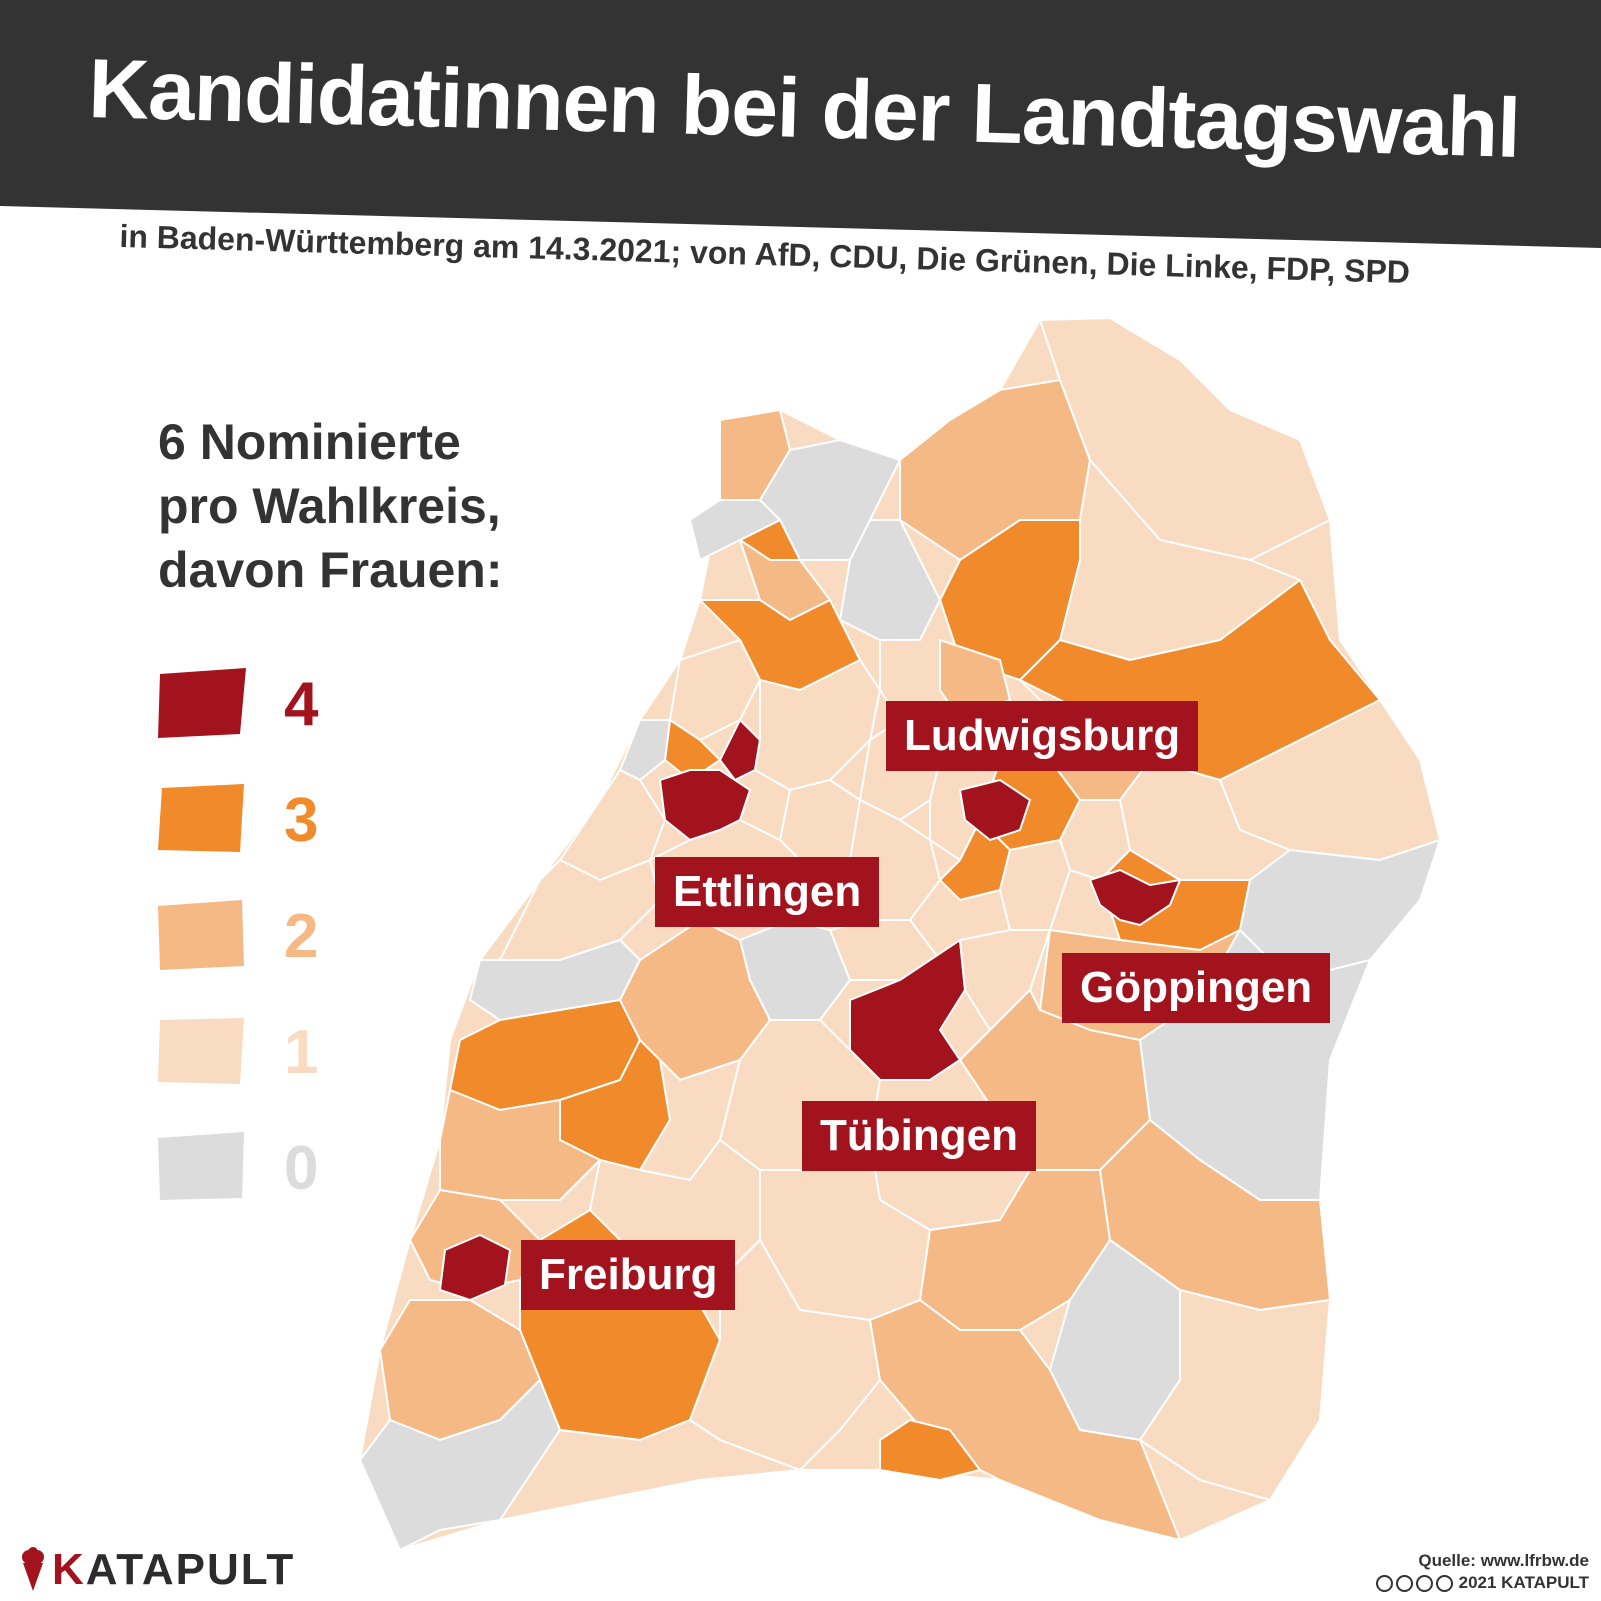 Image resolution: width=1601 pixels, height=1601 pixels. Describe the element at coordinates (301, 820) in the screenshot. I see `legend-value: 3` at that location.